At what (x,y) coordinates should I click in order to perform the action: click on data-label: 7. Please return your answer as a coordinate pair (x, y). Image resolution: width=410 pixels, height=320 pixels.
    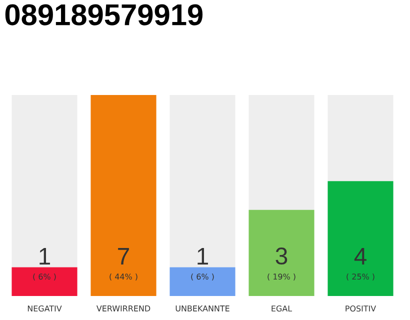
    Looking at the image, I should click on (123, 256).